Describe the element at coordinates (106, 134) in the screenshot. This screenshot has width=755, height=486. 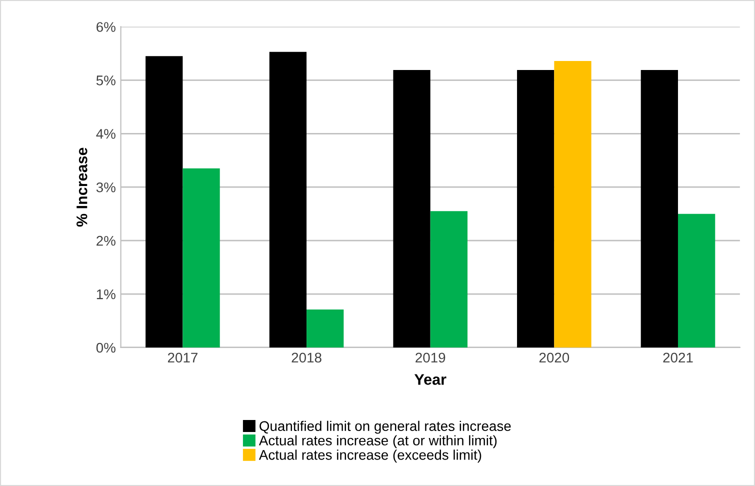
I see `y-tick-label: 4%` at that location.